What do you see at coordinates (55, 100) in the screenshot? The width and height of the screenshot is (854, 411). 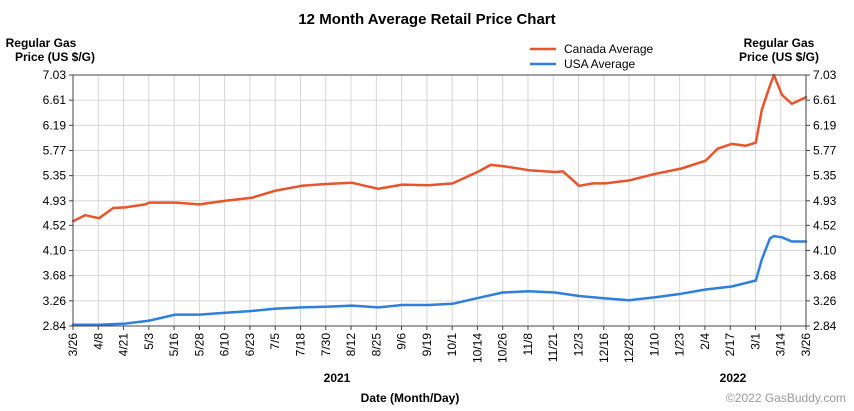 I see `y-tick-label-left: 6.61` at bounding box center [55, 100].